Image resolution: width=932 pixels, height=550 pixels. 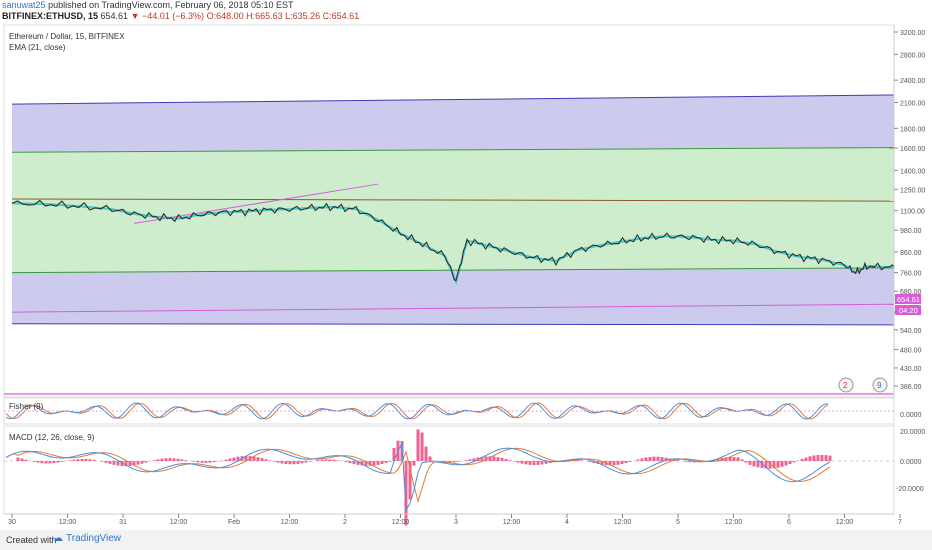 I want to click on price-change: −44.01 (−6.3%), so click(x=173, y=16).